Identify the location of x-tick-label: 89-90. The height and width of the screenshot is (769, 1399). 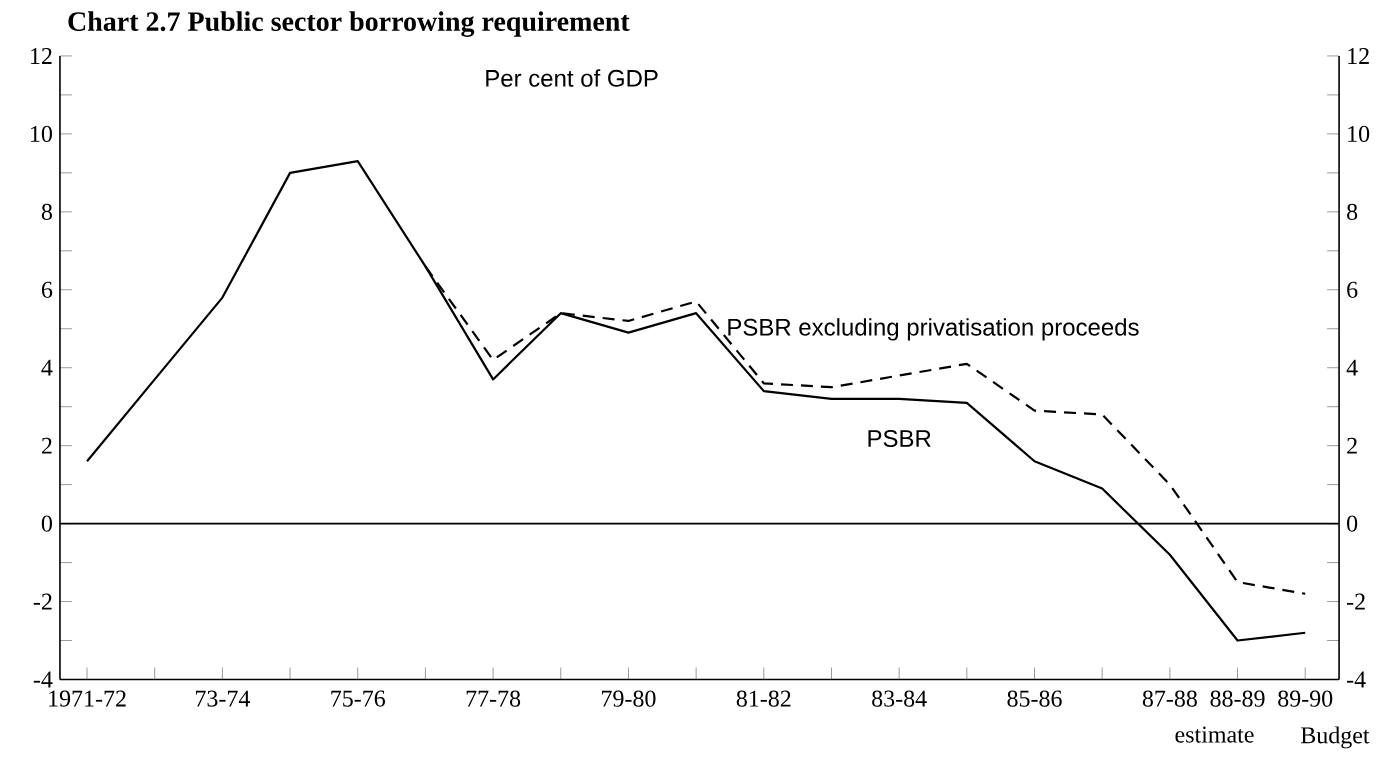
(1305, 698).